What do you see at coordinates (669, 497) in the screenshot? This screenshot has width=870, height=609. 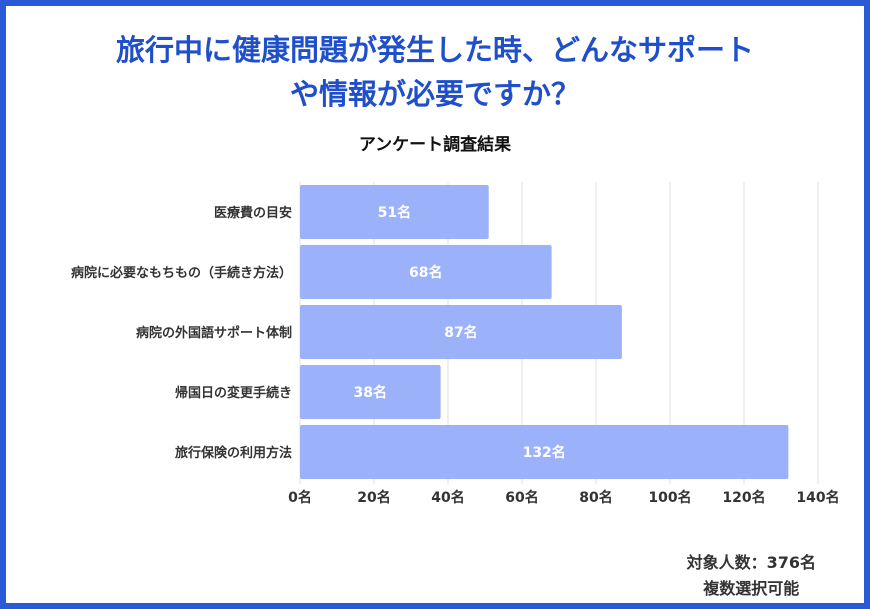 I see `x-tick-label: 100名` at bounding box center [669, 497].